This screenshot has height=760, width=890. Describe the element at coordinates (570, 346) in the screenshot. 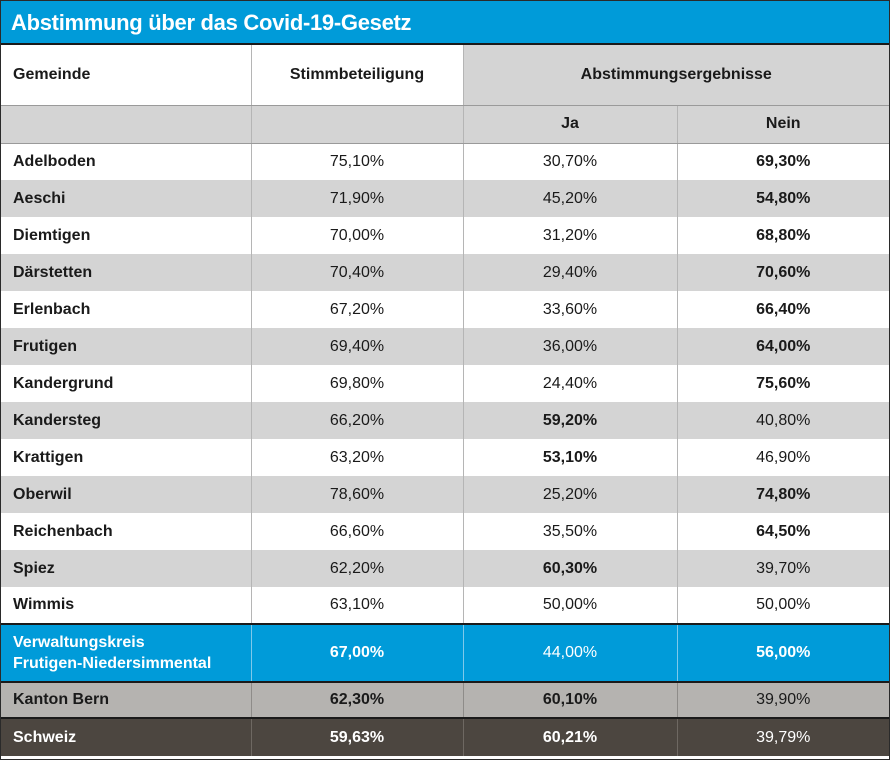

I see `ja-value: 36,00%` at that location.